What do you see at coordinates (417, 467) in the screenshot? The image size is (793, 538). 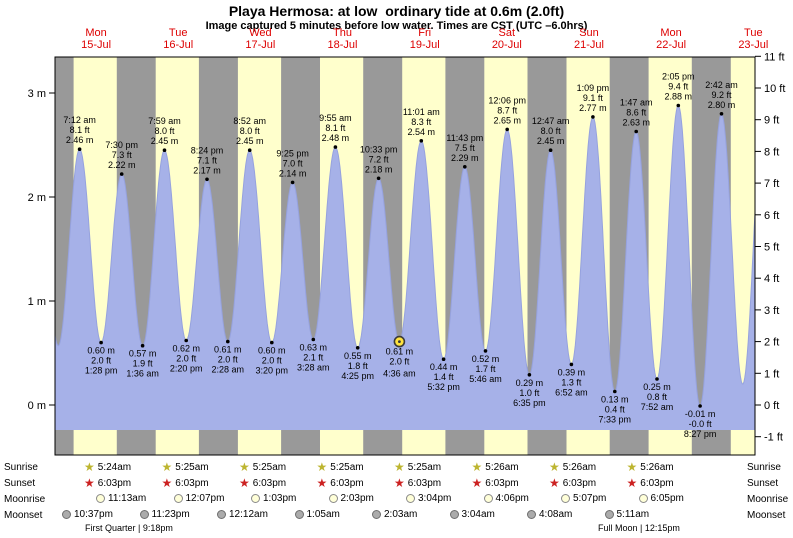 I see `sunrise-entry: ★ 5:25am` at bounding box center [417, 467].